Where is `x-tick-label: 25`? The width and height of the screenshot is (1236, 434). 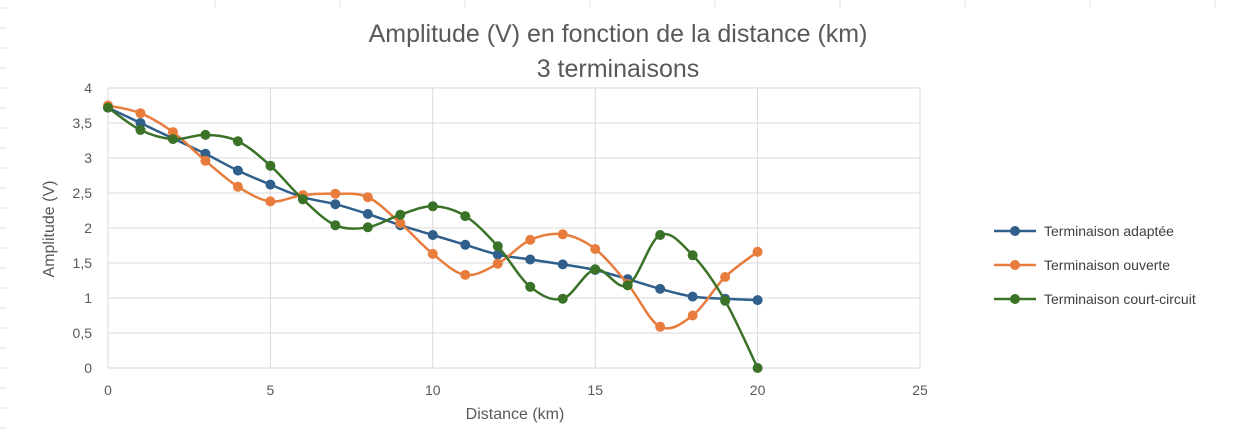
x-tick-label: 25 is located at coordinates (920, 390).